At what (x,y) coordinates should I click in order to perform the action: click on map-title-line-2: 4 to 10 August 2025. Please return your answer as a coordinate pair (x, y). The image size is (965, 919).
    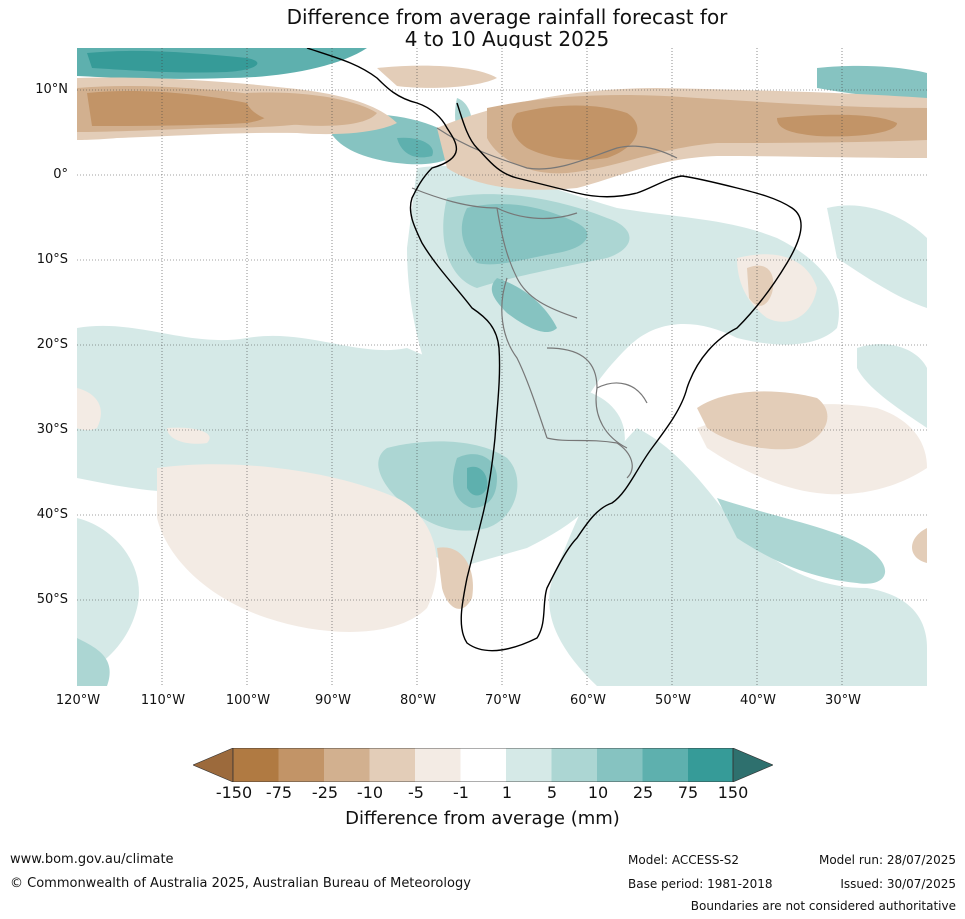
    Looking at the image, I should click on (507, 39).